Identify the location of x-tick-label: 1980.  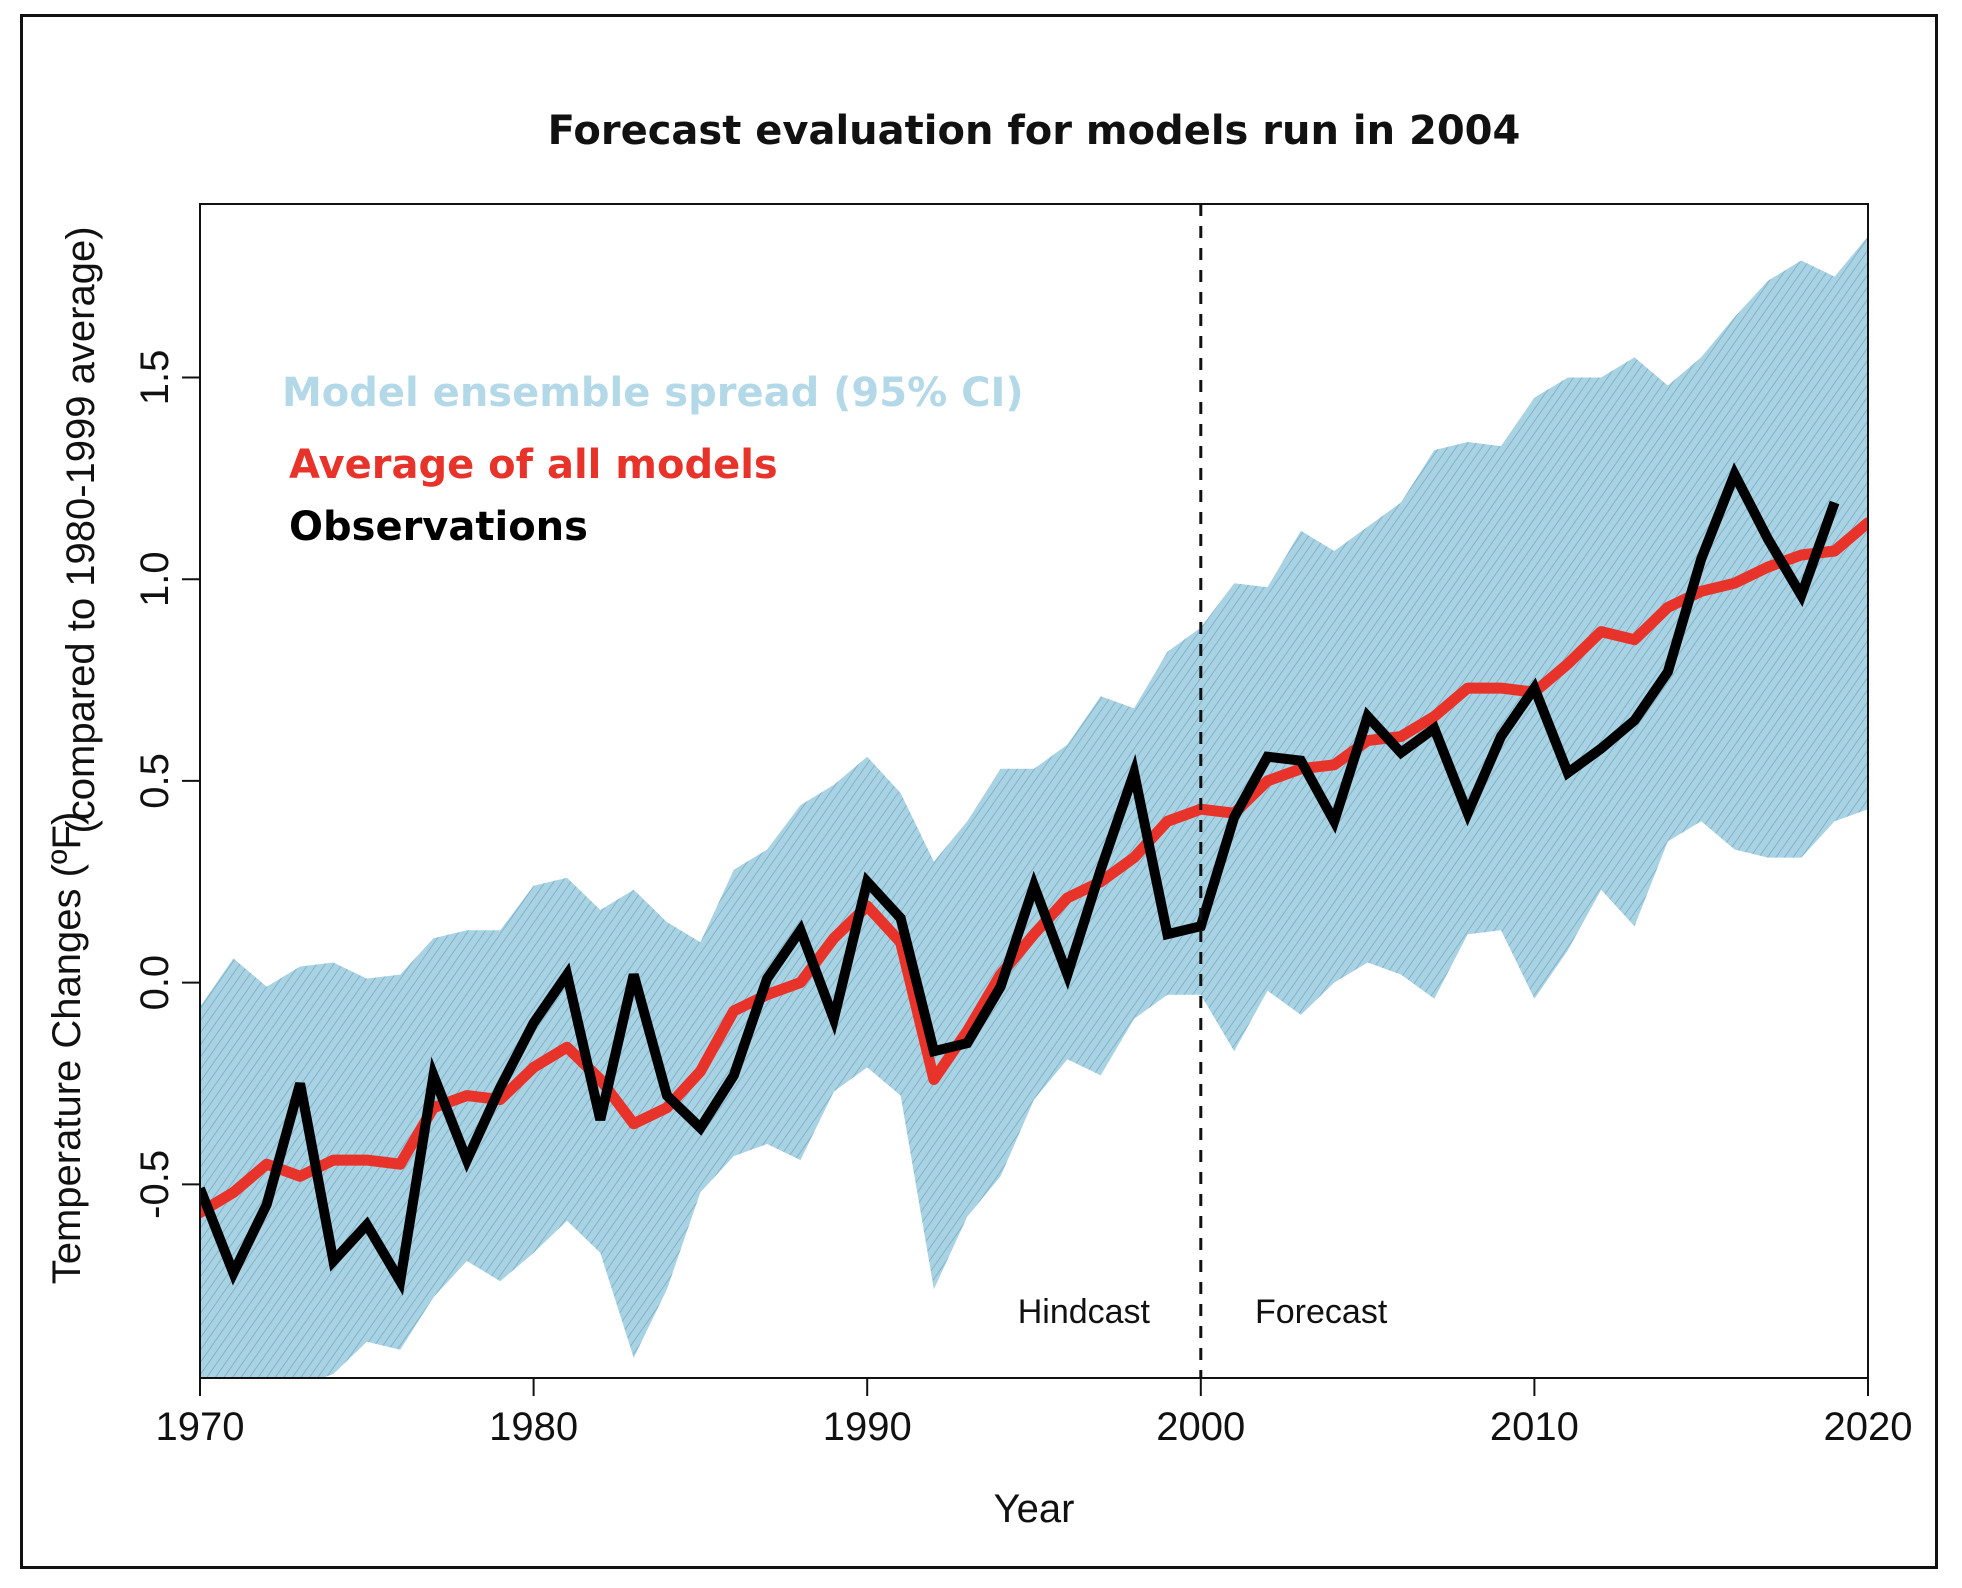
(533, 1427).